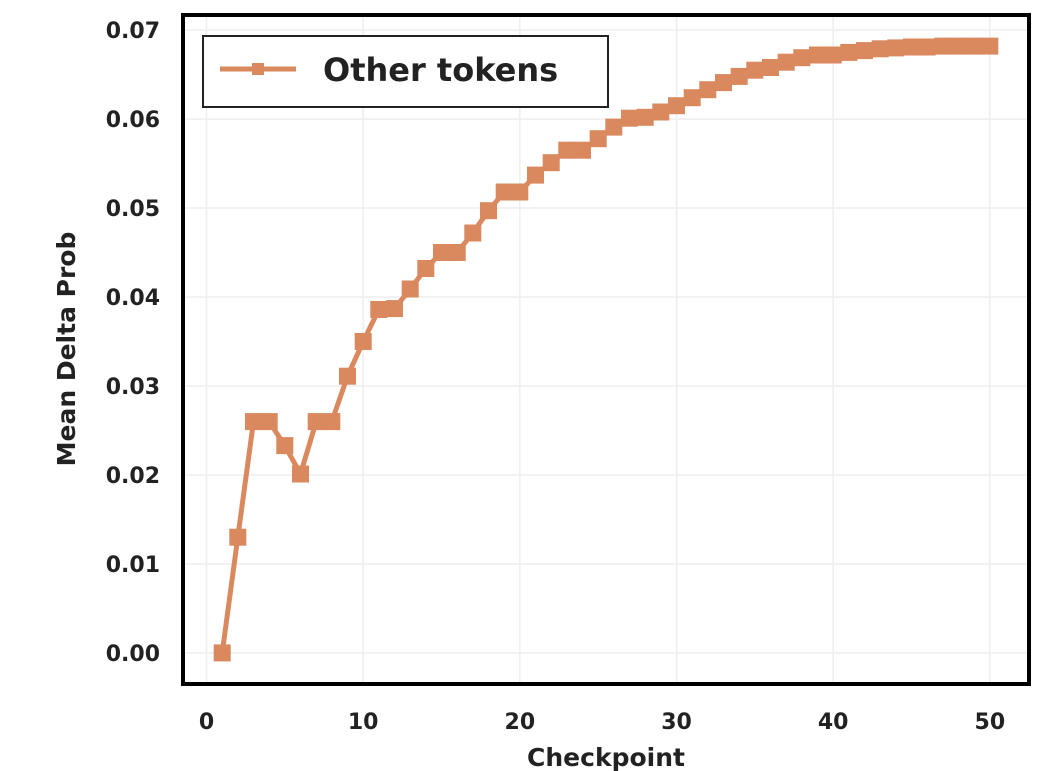  Describe the element at coordinates (133, 565) in the screenshot. I see `y-tick-label: 0.01` at that location.